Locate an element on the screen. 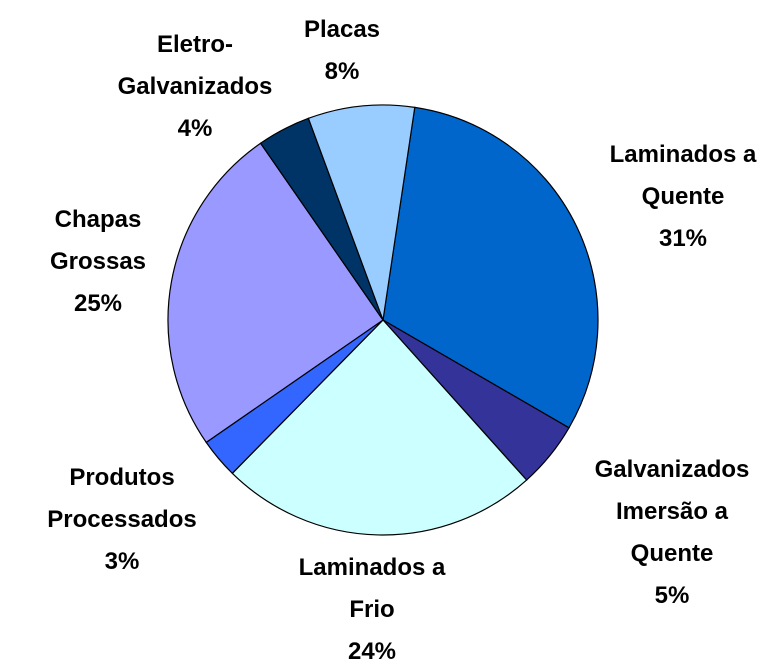 Image resolution: width=783 pixels, height=665 pixels. percent-label: 8% is located at coordinates (342, 71).